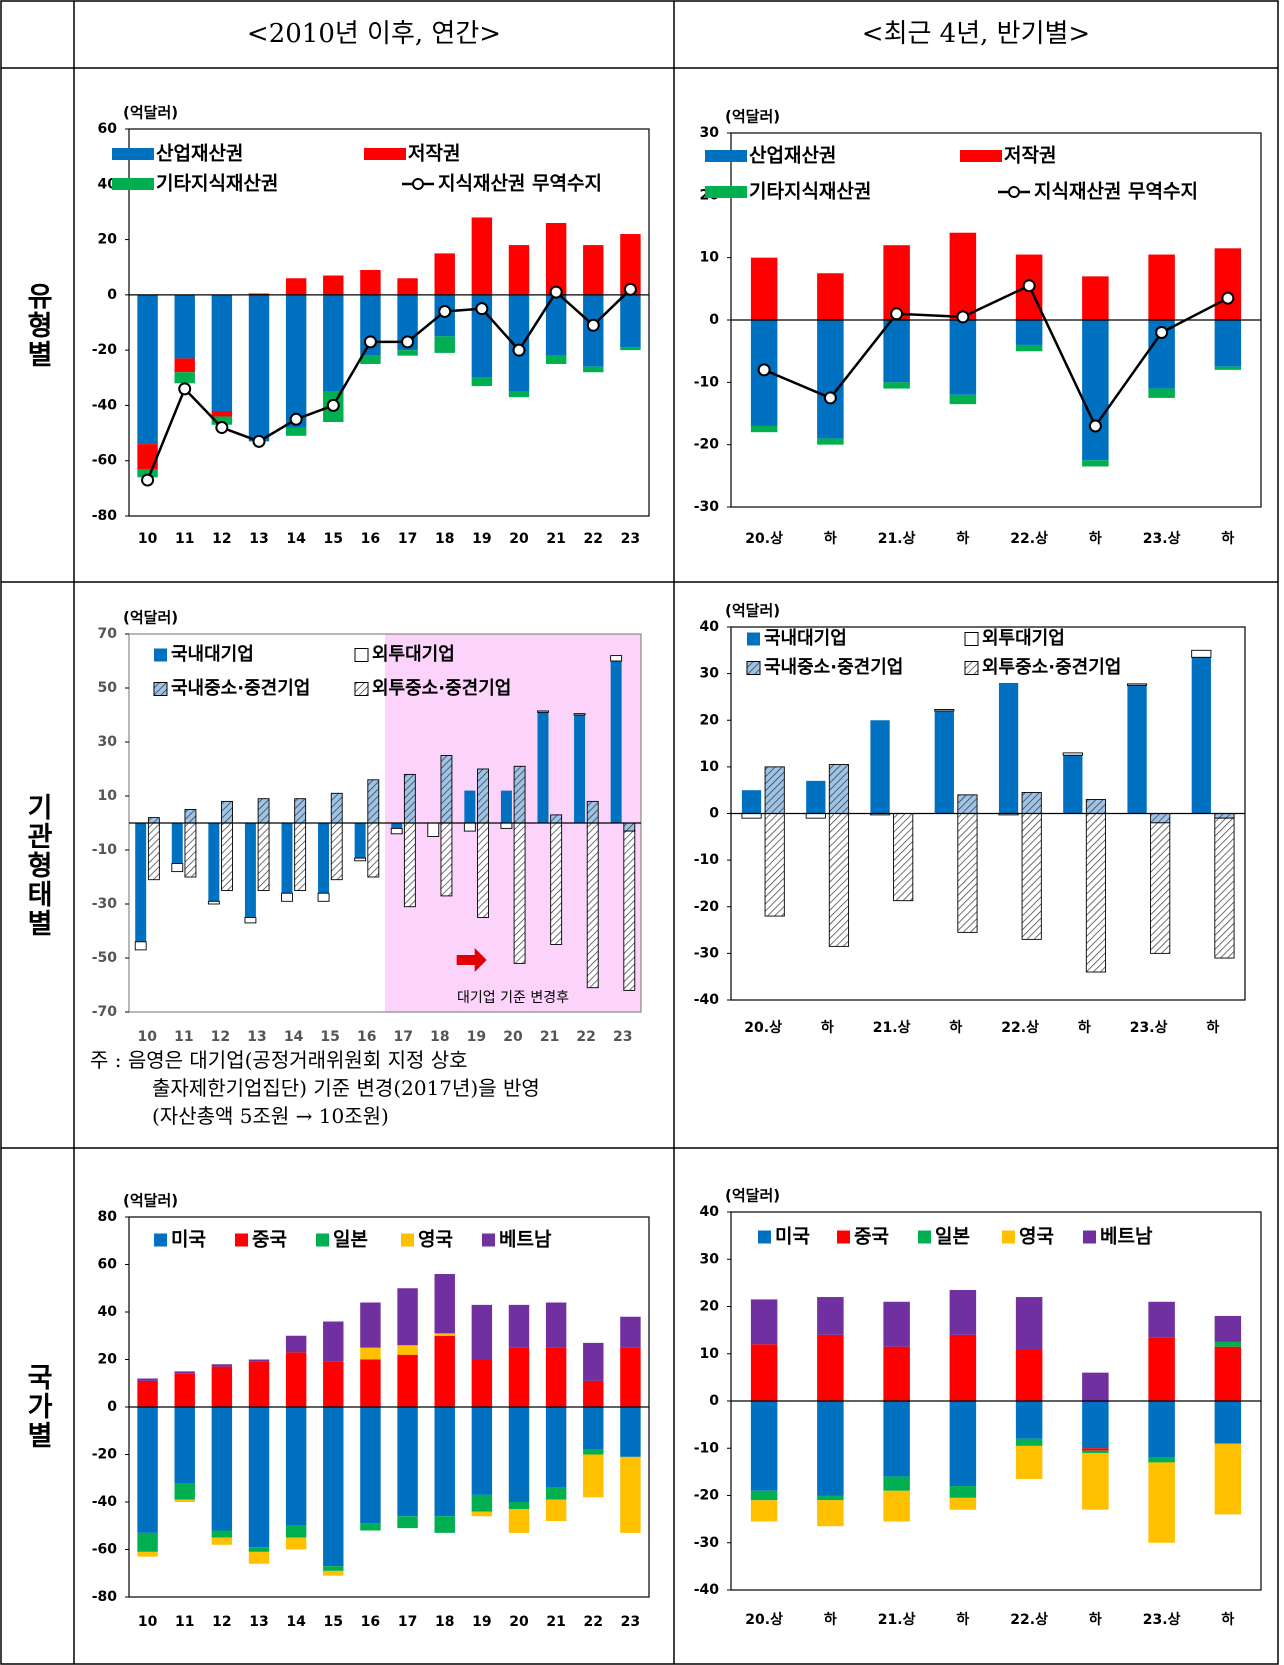 The image size is (1284, 1665). I want to click on y-tick-label: 60, so click(108, 129).